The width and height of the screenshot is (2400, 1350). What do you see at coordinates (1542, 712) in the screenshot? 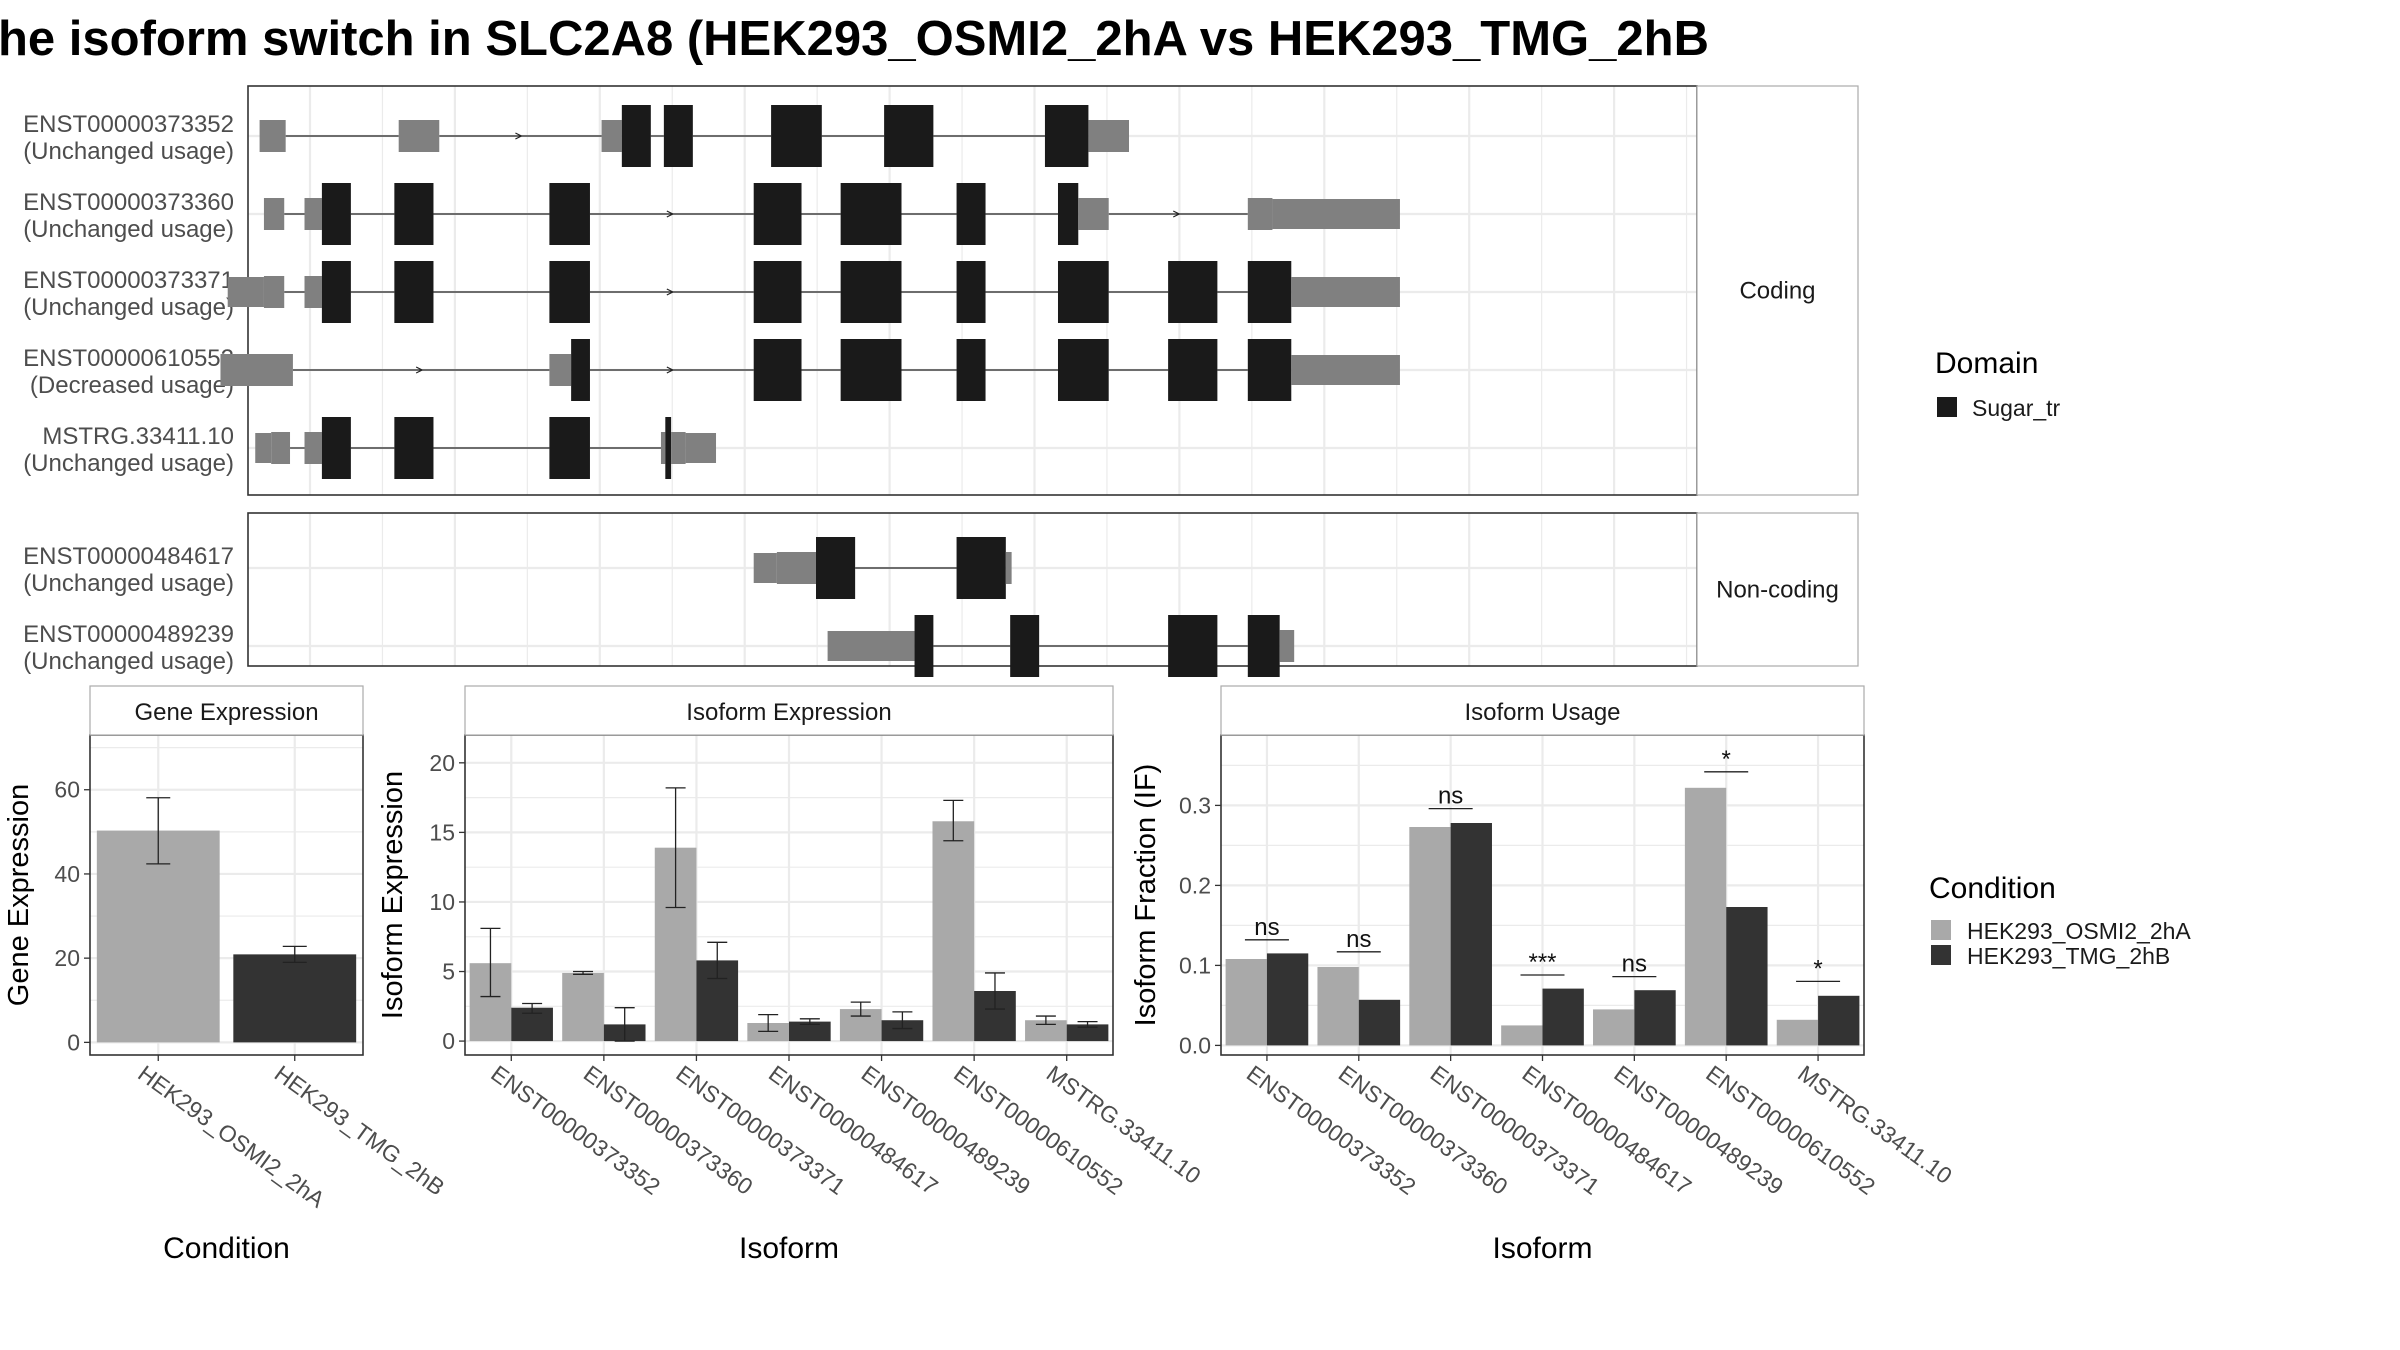
I see `panel-title: Isoform Usage` at bounding box center [1542, 712].